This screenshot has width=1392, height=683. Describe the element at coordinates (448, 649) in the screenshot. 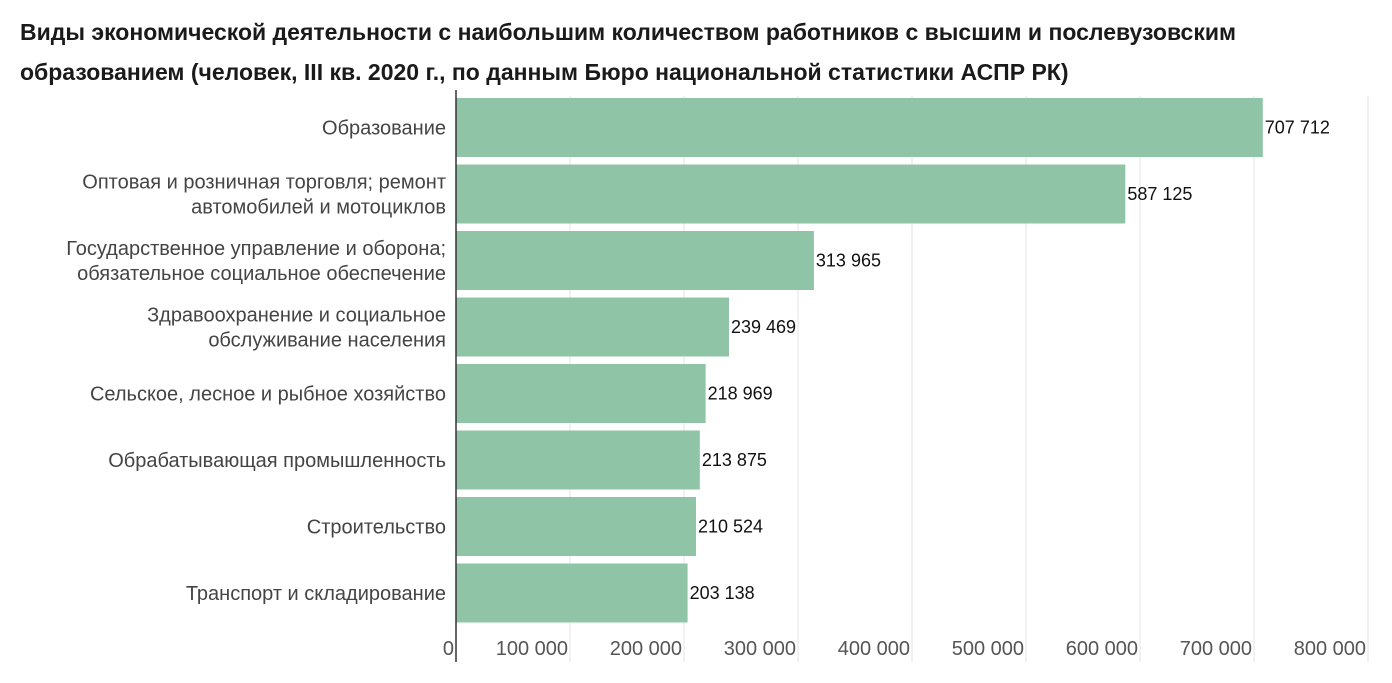

I see `x-tick-label: 0` at that location.